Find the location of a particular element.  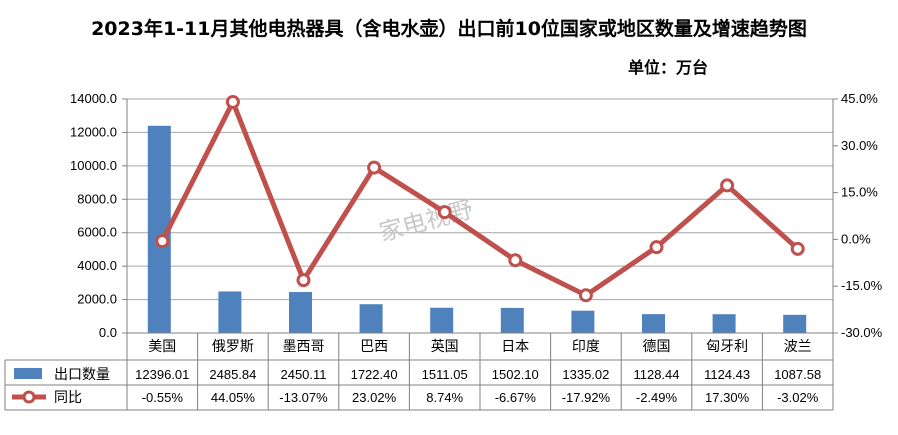

left-tick-label: 4000.0 is located at coordinates (97, 265).